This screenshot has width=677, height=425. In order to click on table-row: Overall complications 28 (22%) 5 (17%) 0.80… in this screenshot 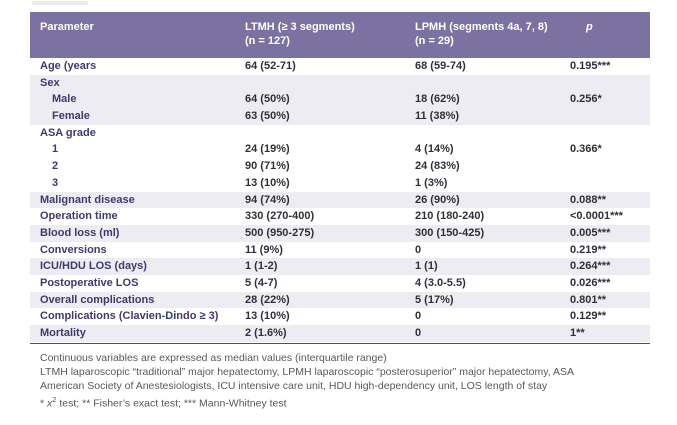, I will do `click(340, 300)`.